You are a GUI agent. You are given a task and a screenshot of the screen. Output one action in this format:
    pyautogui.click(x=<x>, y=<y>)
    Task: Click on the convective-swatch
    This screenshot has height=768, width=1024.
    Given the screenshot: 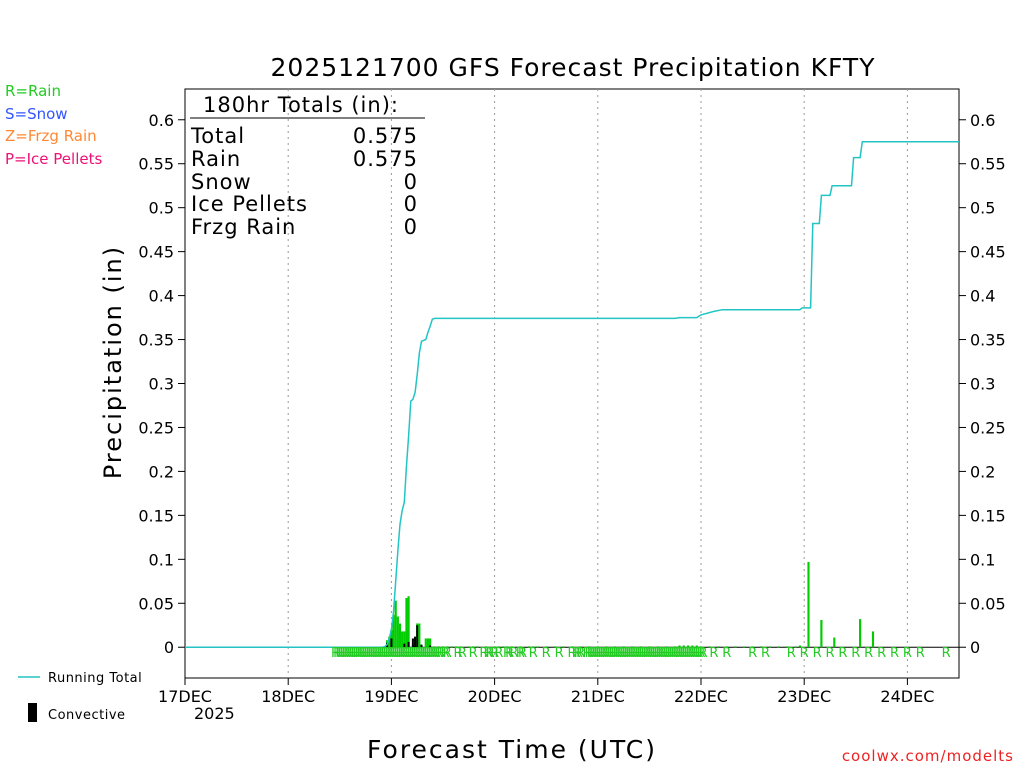 What is the action you would take?
    pyautogui.click(x=32, y=712)
    